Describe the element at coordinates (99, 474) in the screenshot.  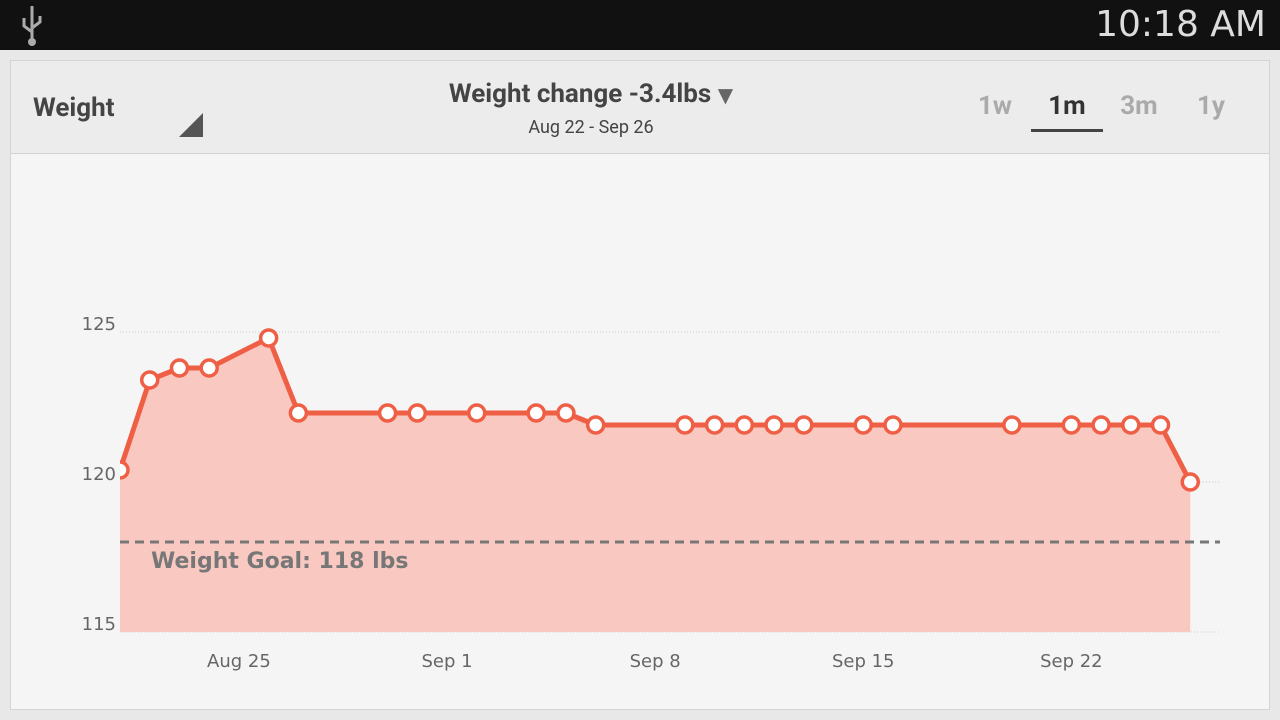
I see `y-tick-label: 120` at that location.